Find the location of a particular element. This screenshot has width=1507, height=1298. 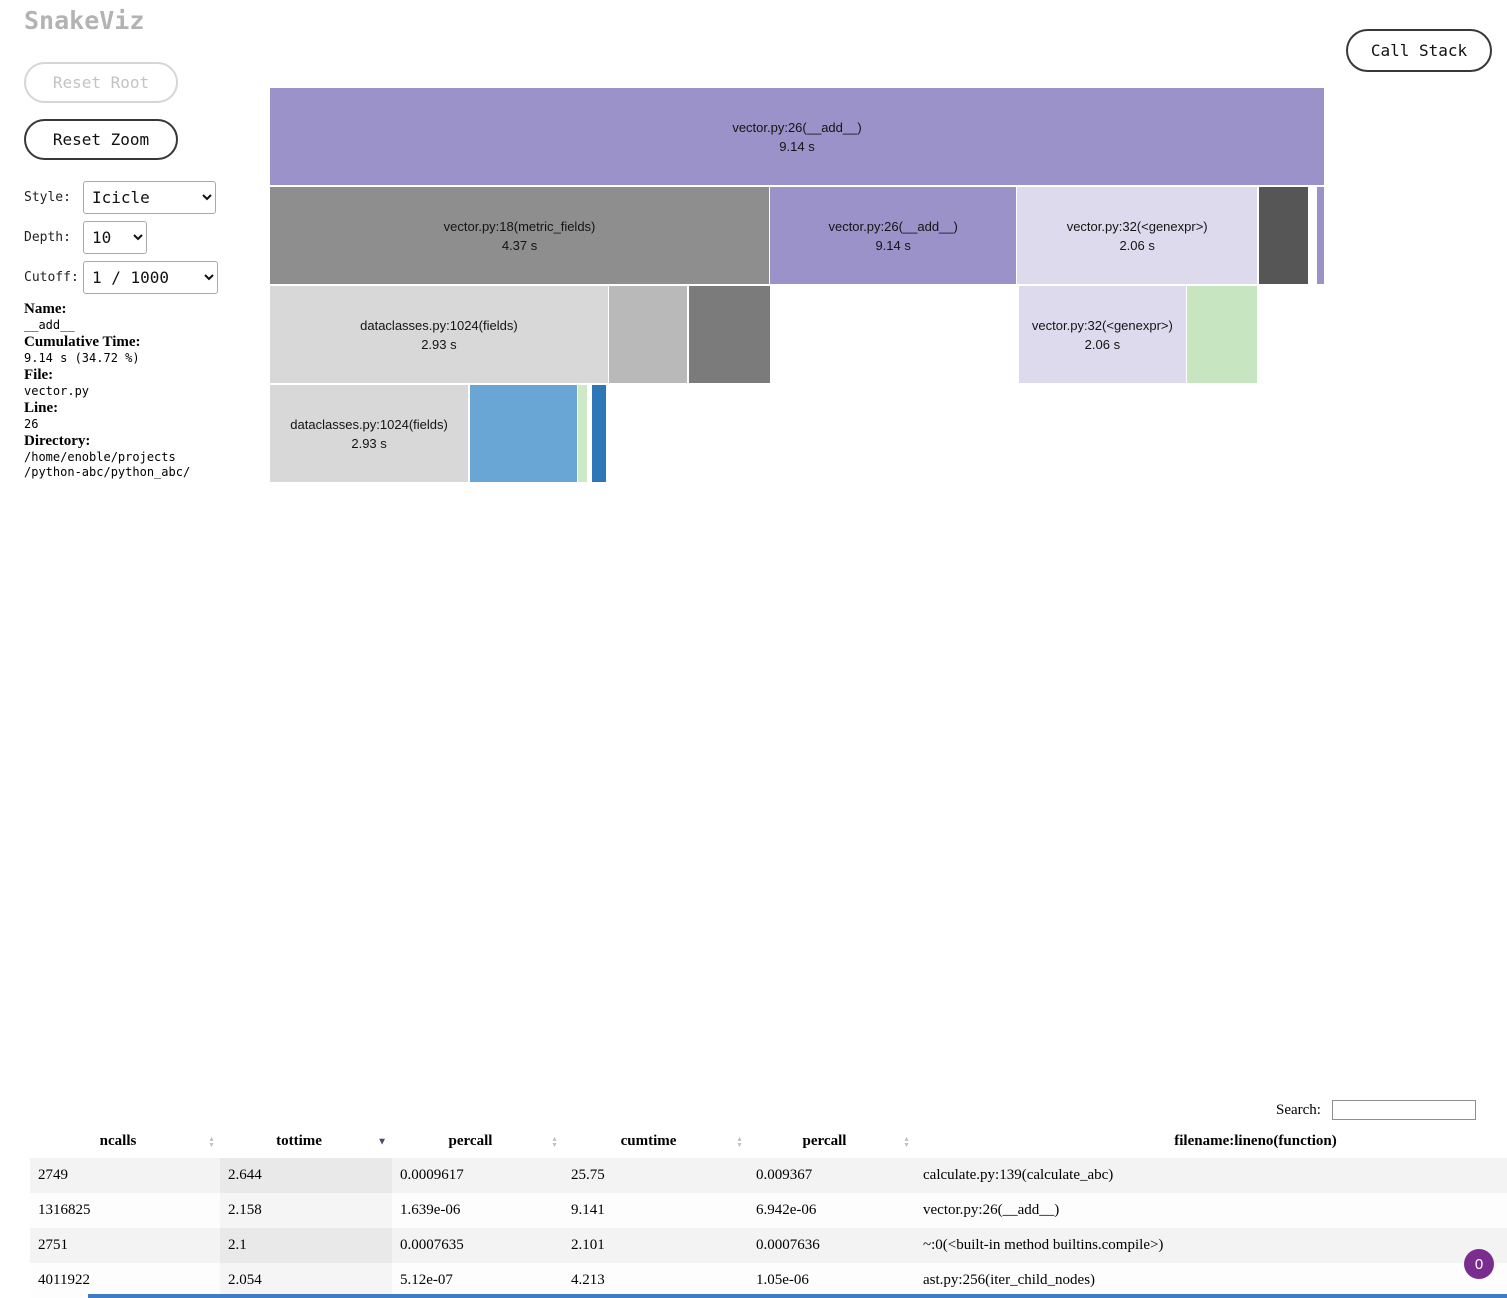

table-cell: 0.0007636 is located at coordinates (788, 1245).